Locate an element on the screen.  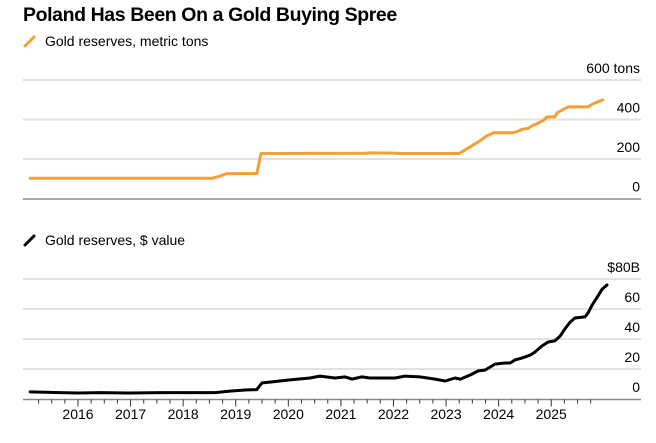
y-tick-label: 400 is located at coordinates (629, 108).